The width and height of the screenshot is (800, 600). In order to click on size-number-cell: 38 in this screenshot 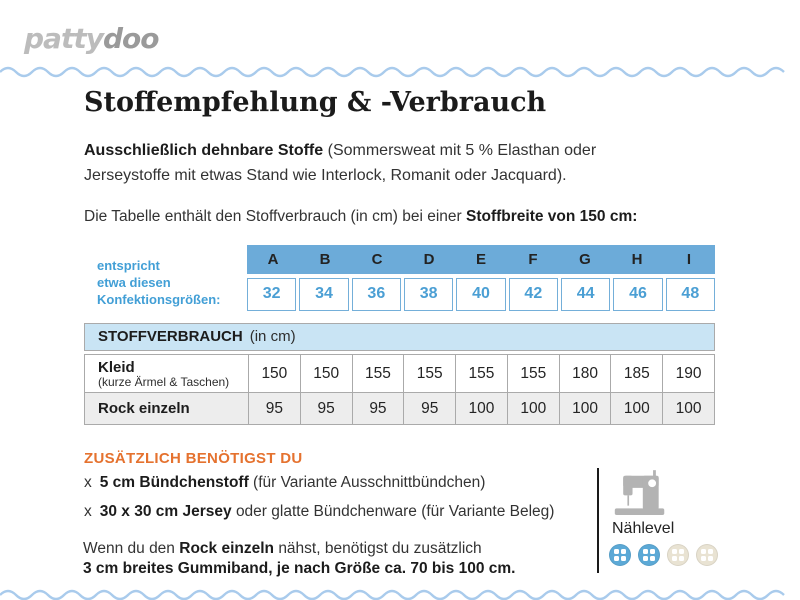, I will do `click(428, 294)`.